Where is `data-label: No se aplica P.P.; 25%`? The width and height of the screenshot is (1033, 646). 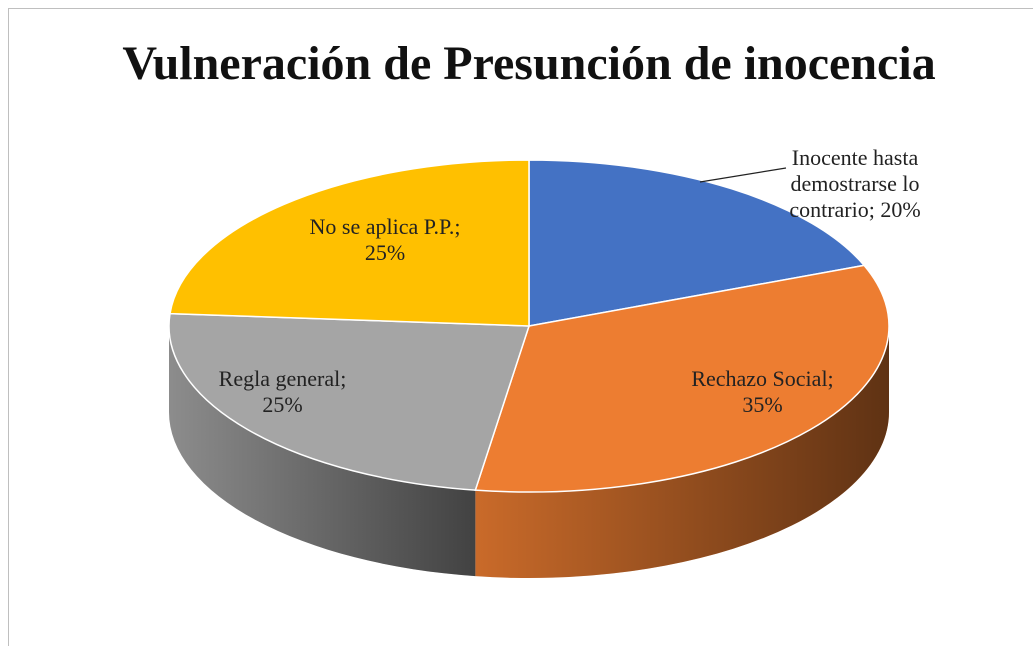 data-label: No se aplica P.P.; 25% is located at coordinates (385, 240).